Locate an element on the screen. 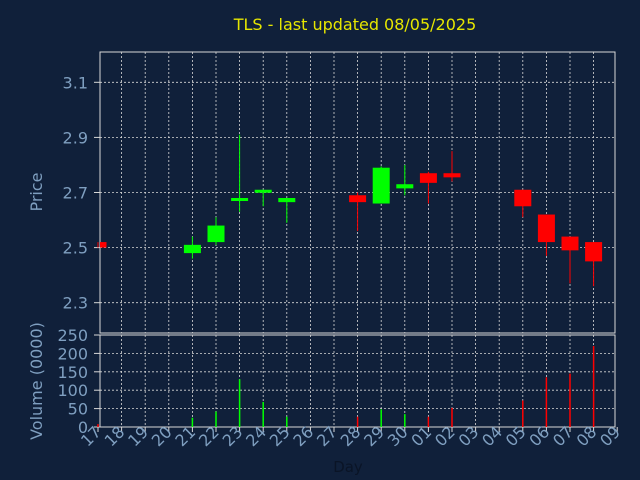 The image size is (640, 480). day-axis-label: Day is located at coordinates (348, 467).